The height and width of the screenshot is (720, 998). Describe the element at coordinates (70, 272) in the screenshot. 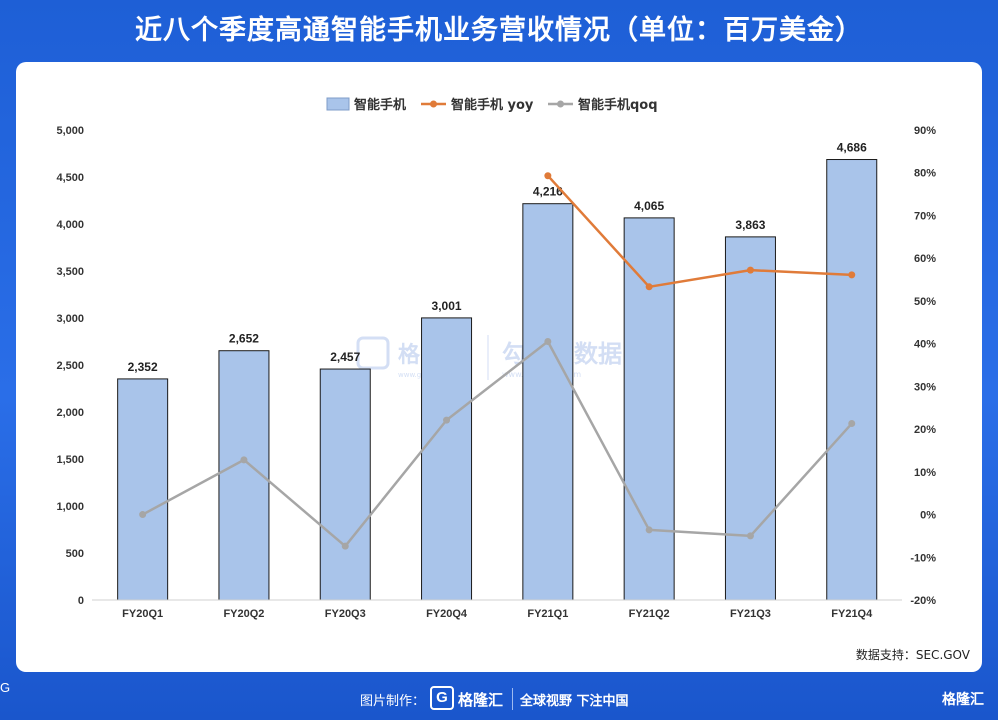

I see `left-tick-label: 3,500` at that location.